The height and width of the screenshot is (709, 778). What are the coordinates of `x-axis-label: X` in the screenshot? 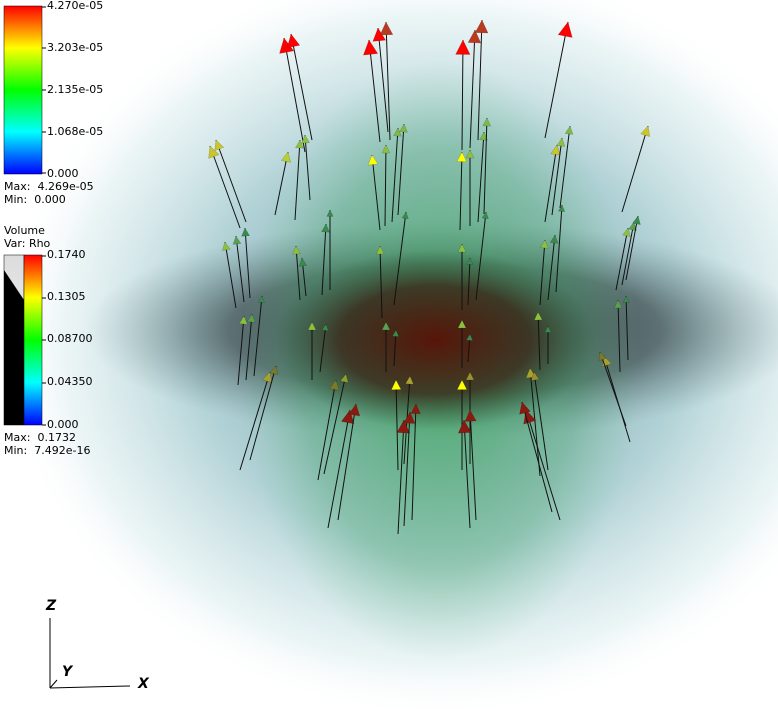 It's located at (143, 684).